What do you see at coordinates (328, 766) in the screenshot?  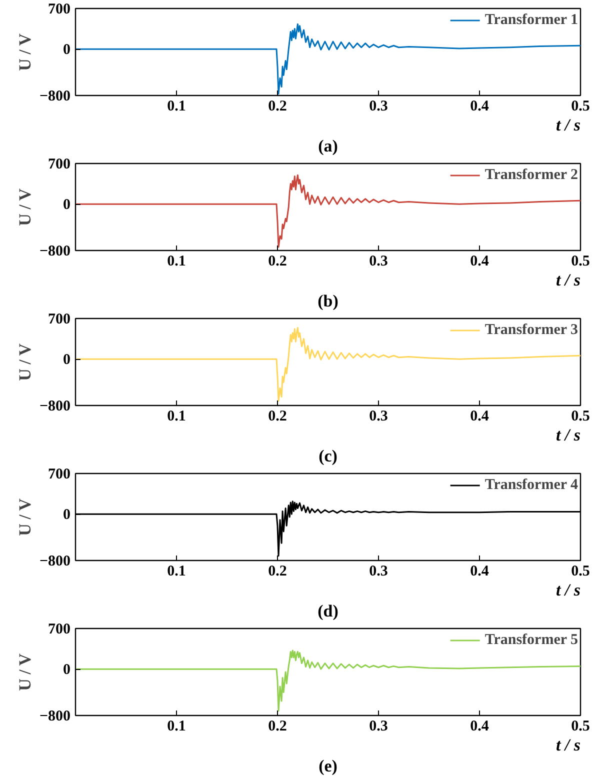 I see `text: (e)` at bounding box center [328, 766].